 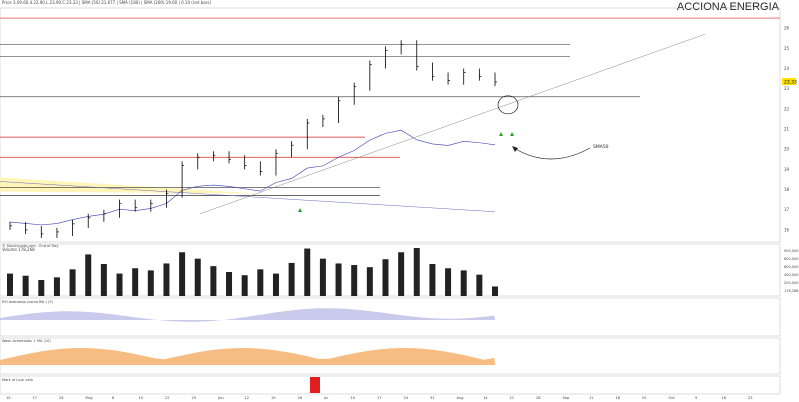 What do you see at coordinates (787, 88) in the screenshot?
I see `price-tick: 23` at bounding box center [787, 88].